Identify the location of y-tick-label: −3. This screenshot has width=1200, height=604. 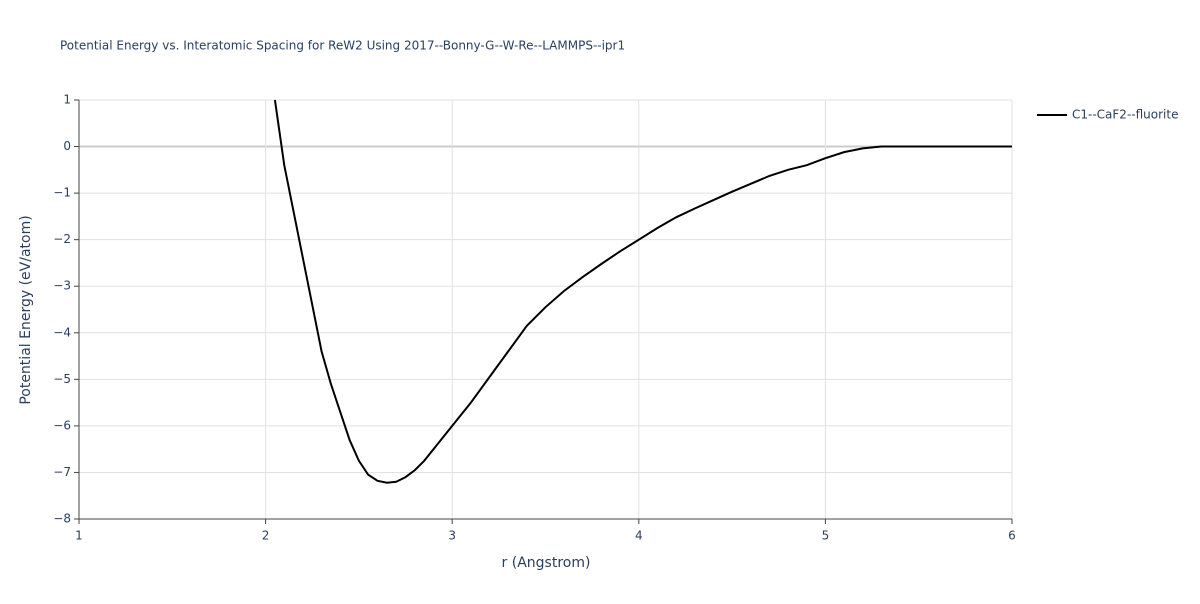
(62, 286).